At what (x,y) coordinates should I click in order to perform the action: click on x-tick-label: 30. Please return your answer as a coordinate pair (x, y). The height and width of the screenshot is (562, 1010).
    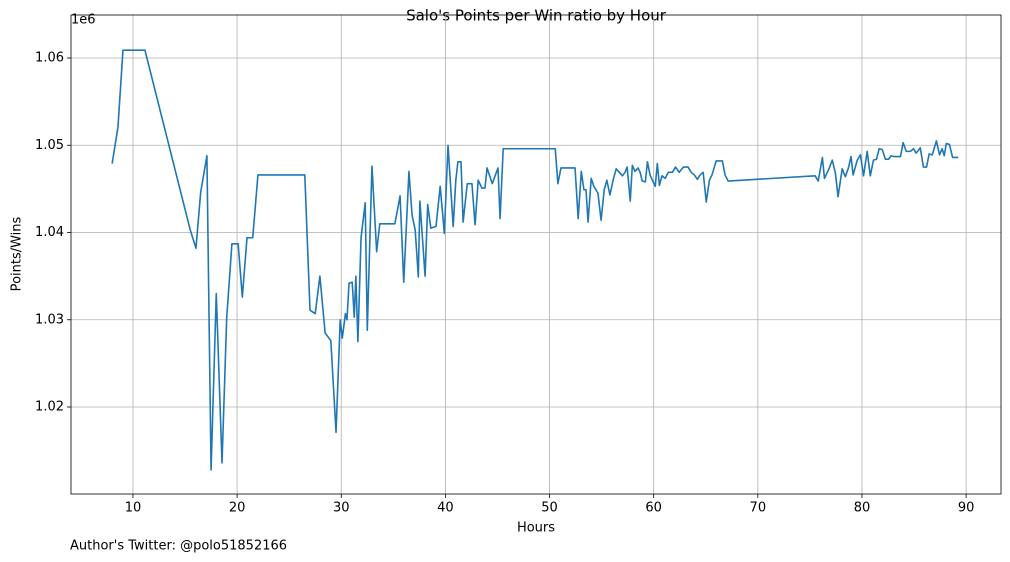
    Looking at the image, I should click on (341, 508).